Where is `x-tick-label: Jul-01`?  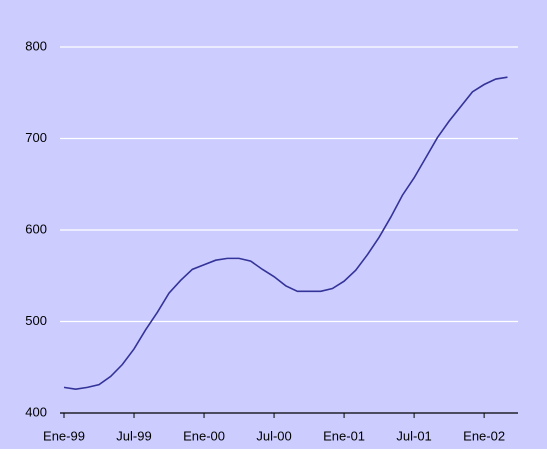 x-tick-label: Jul-01 is located at coordinates (413, 435).